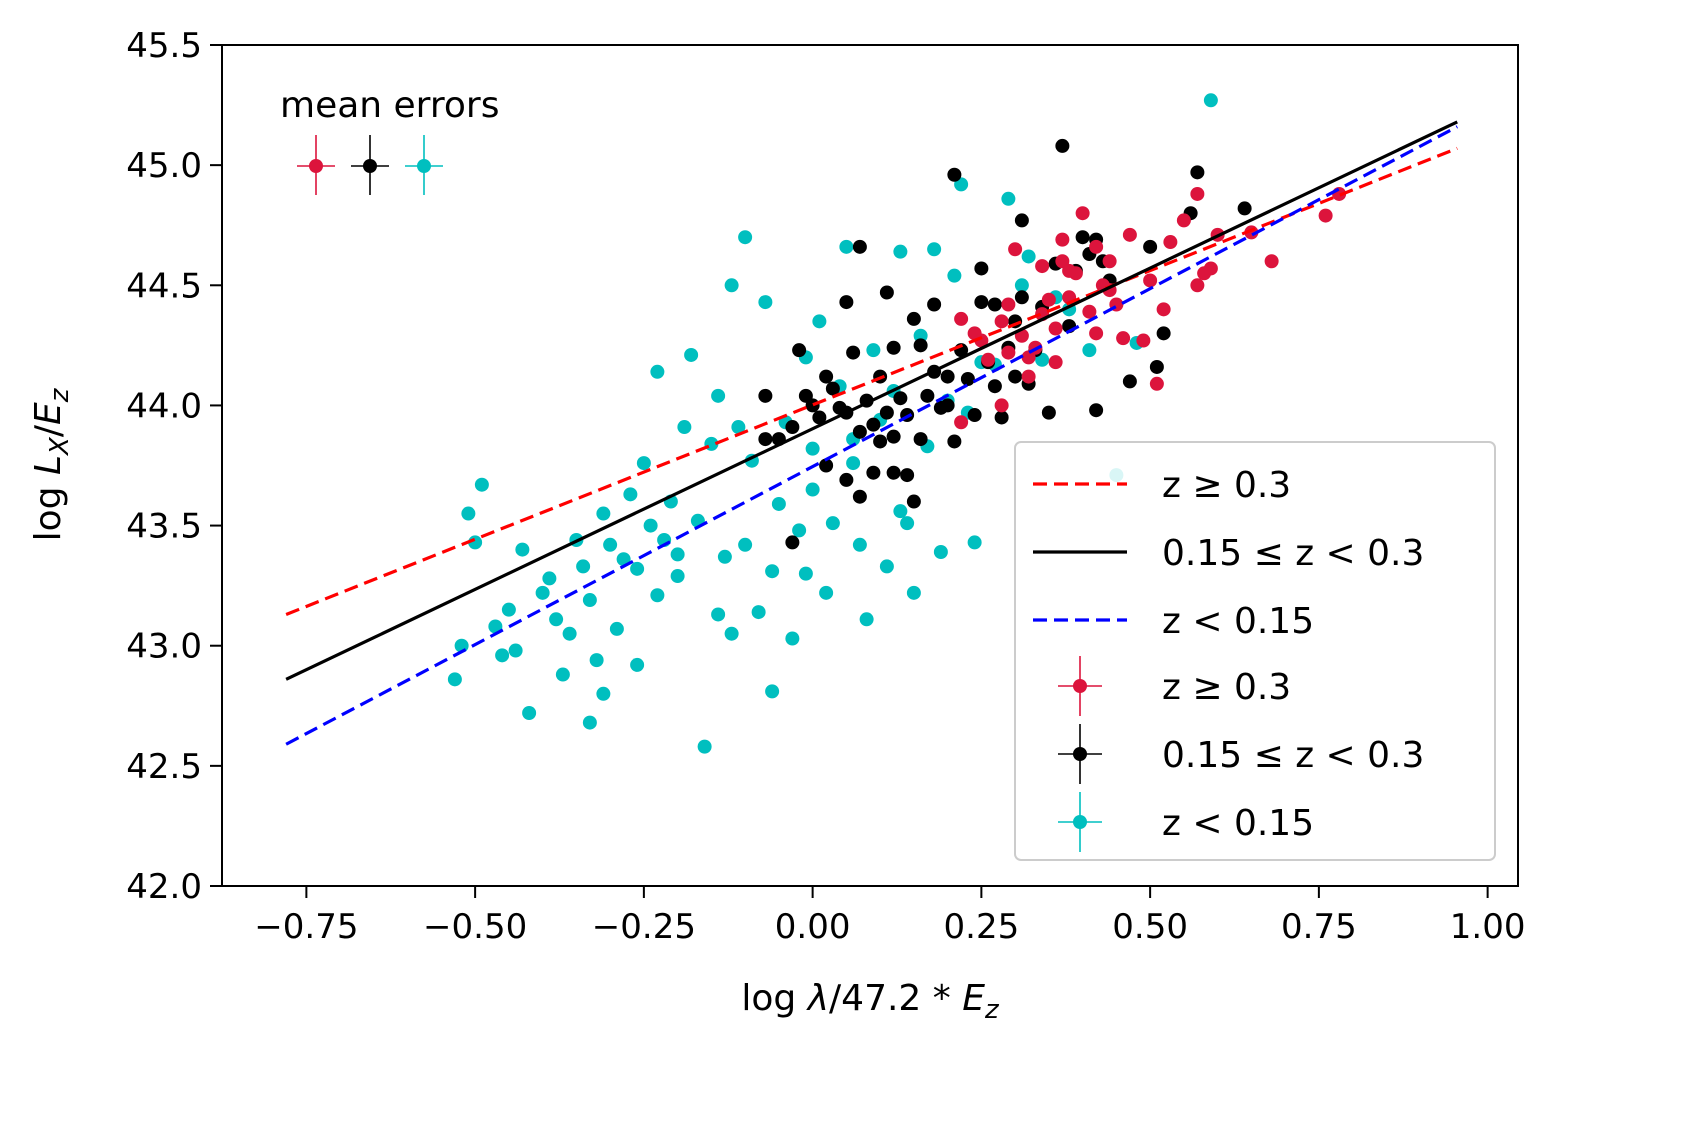  I want to click on y-tick-label: 44.0, so click(164, 406).